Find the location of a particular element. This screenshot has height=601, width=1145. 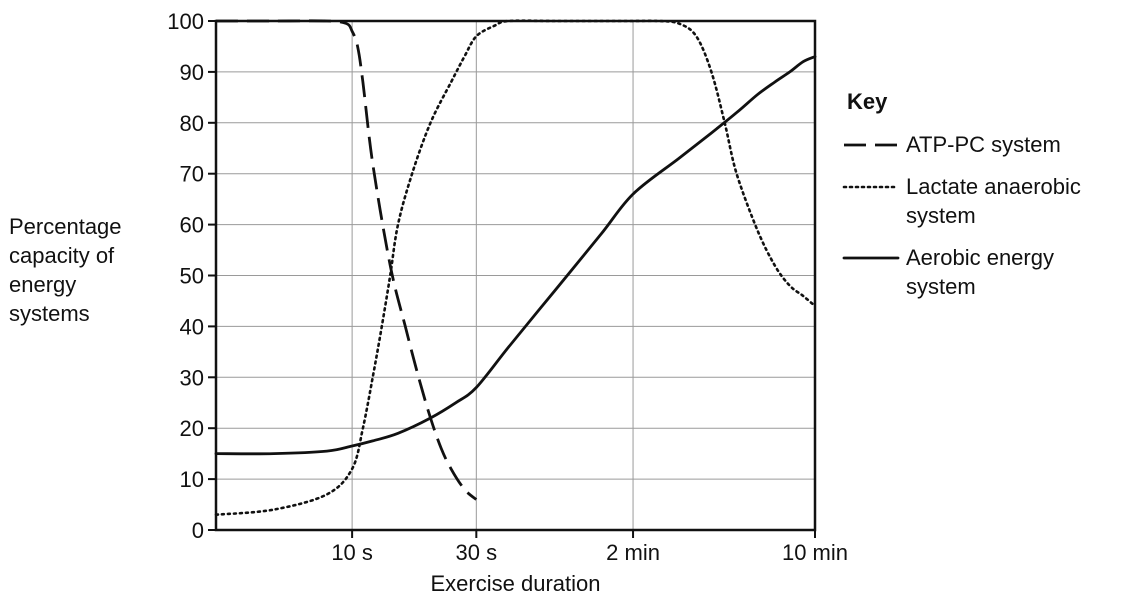

y-axis-ticks: 0 10 20 30 40 50 60 70 80 90 100 is located at coordinates (191, 276).